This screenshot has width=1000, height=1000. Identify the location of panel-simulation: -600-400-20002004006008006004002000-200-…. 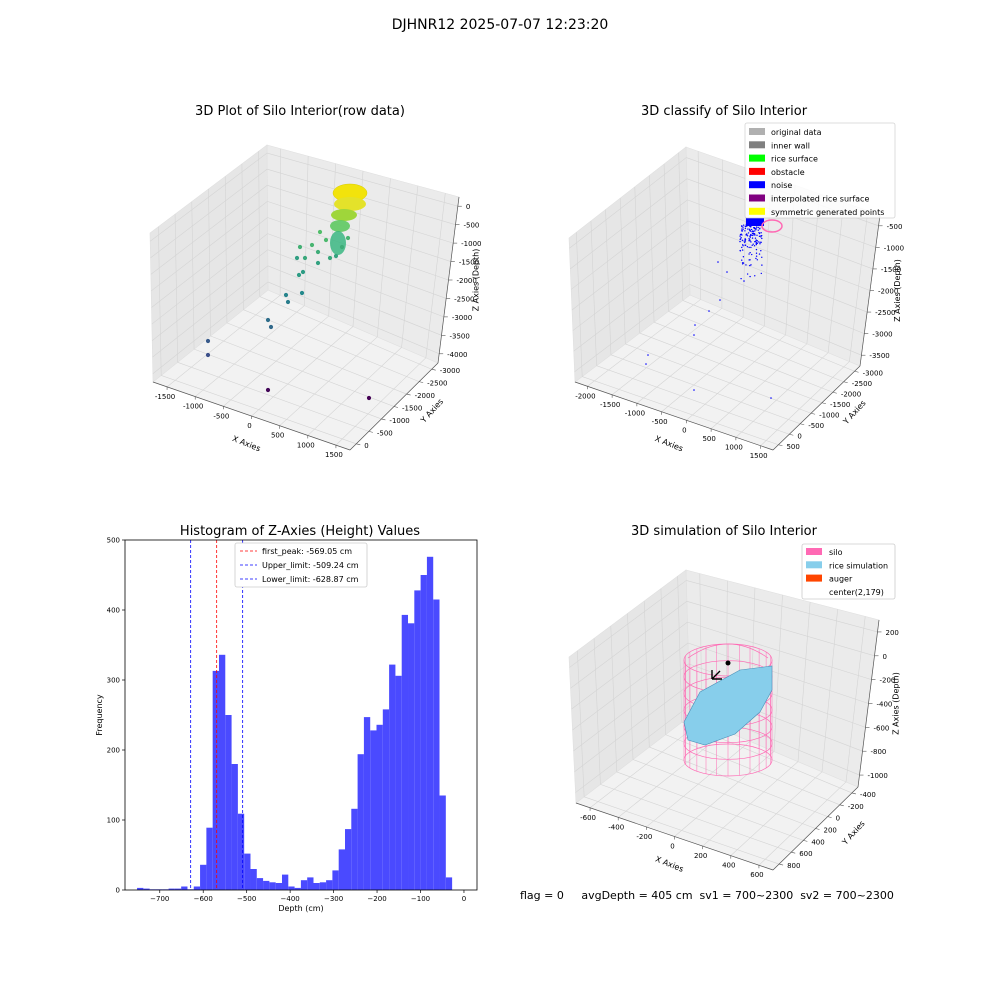
(734, 711).